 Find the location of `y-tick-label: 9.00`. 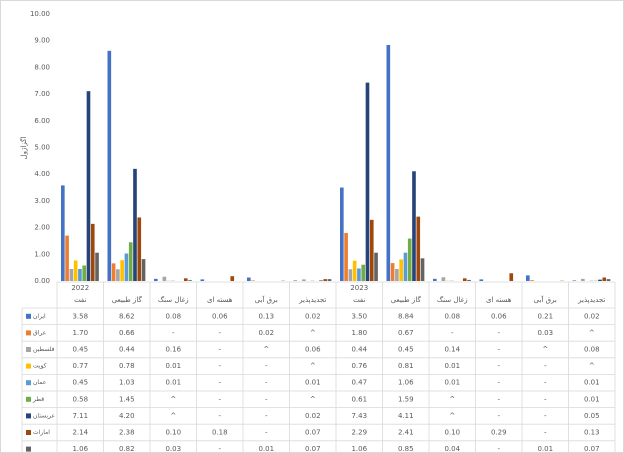

y-tick-label: 9.00 is located at coordinates (42, 41).